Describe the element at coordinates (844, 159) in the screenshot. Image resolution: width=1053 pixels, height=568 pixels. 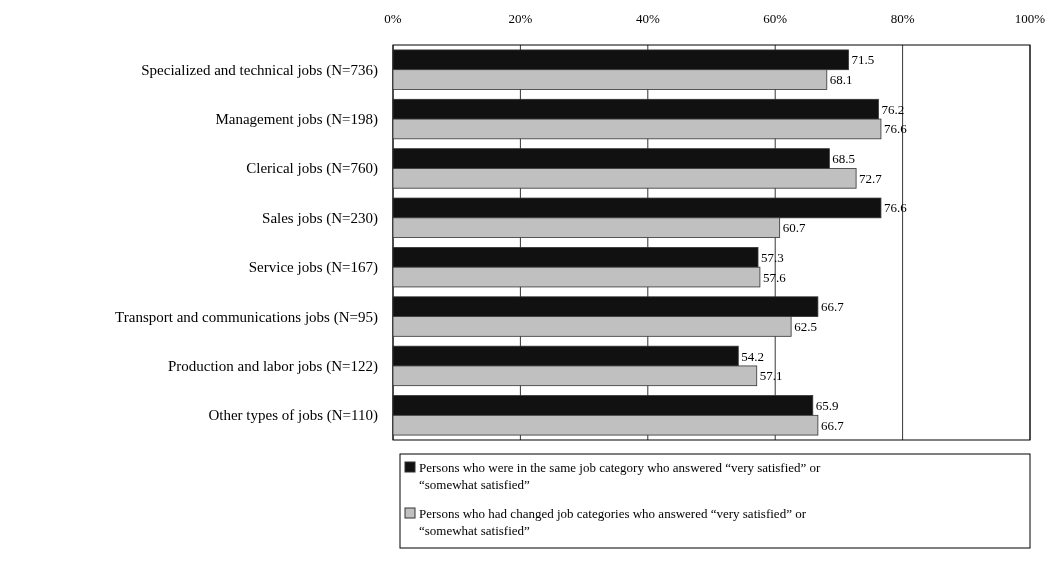
I see `data-label: 68.5` at that location.